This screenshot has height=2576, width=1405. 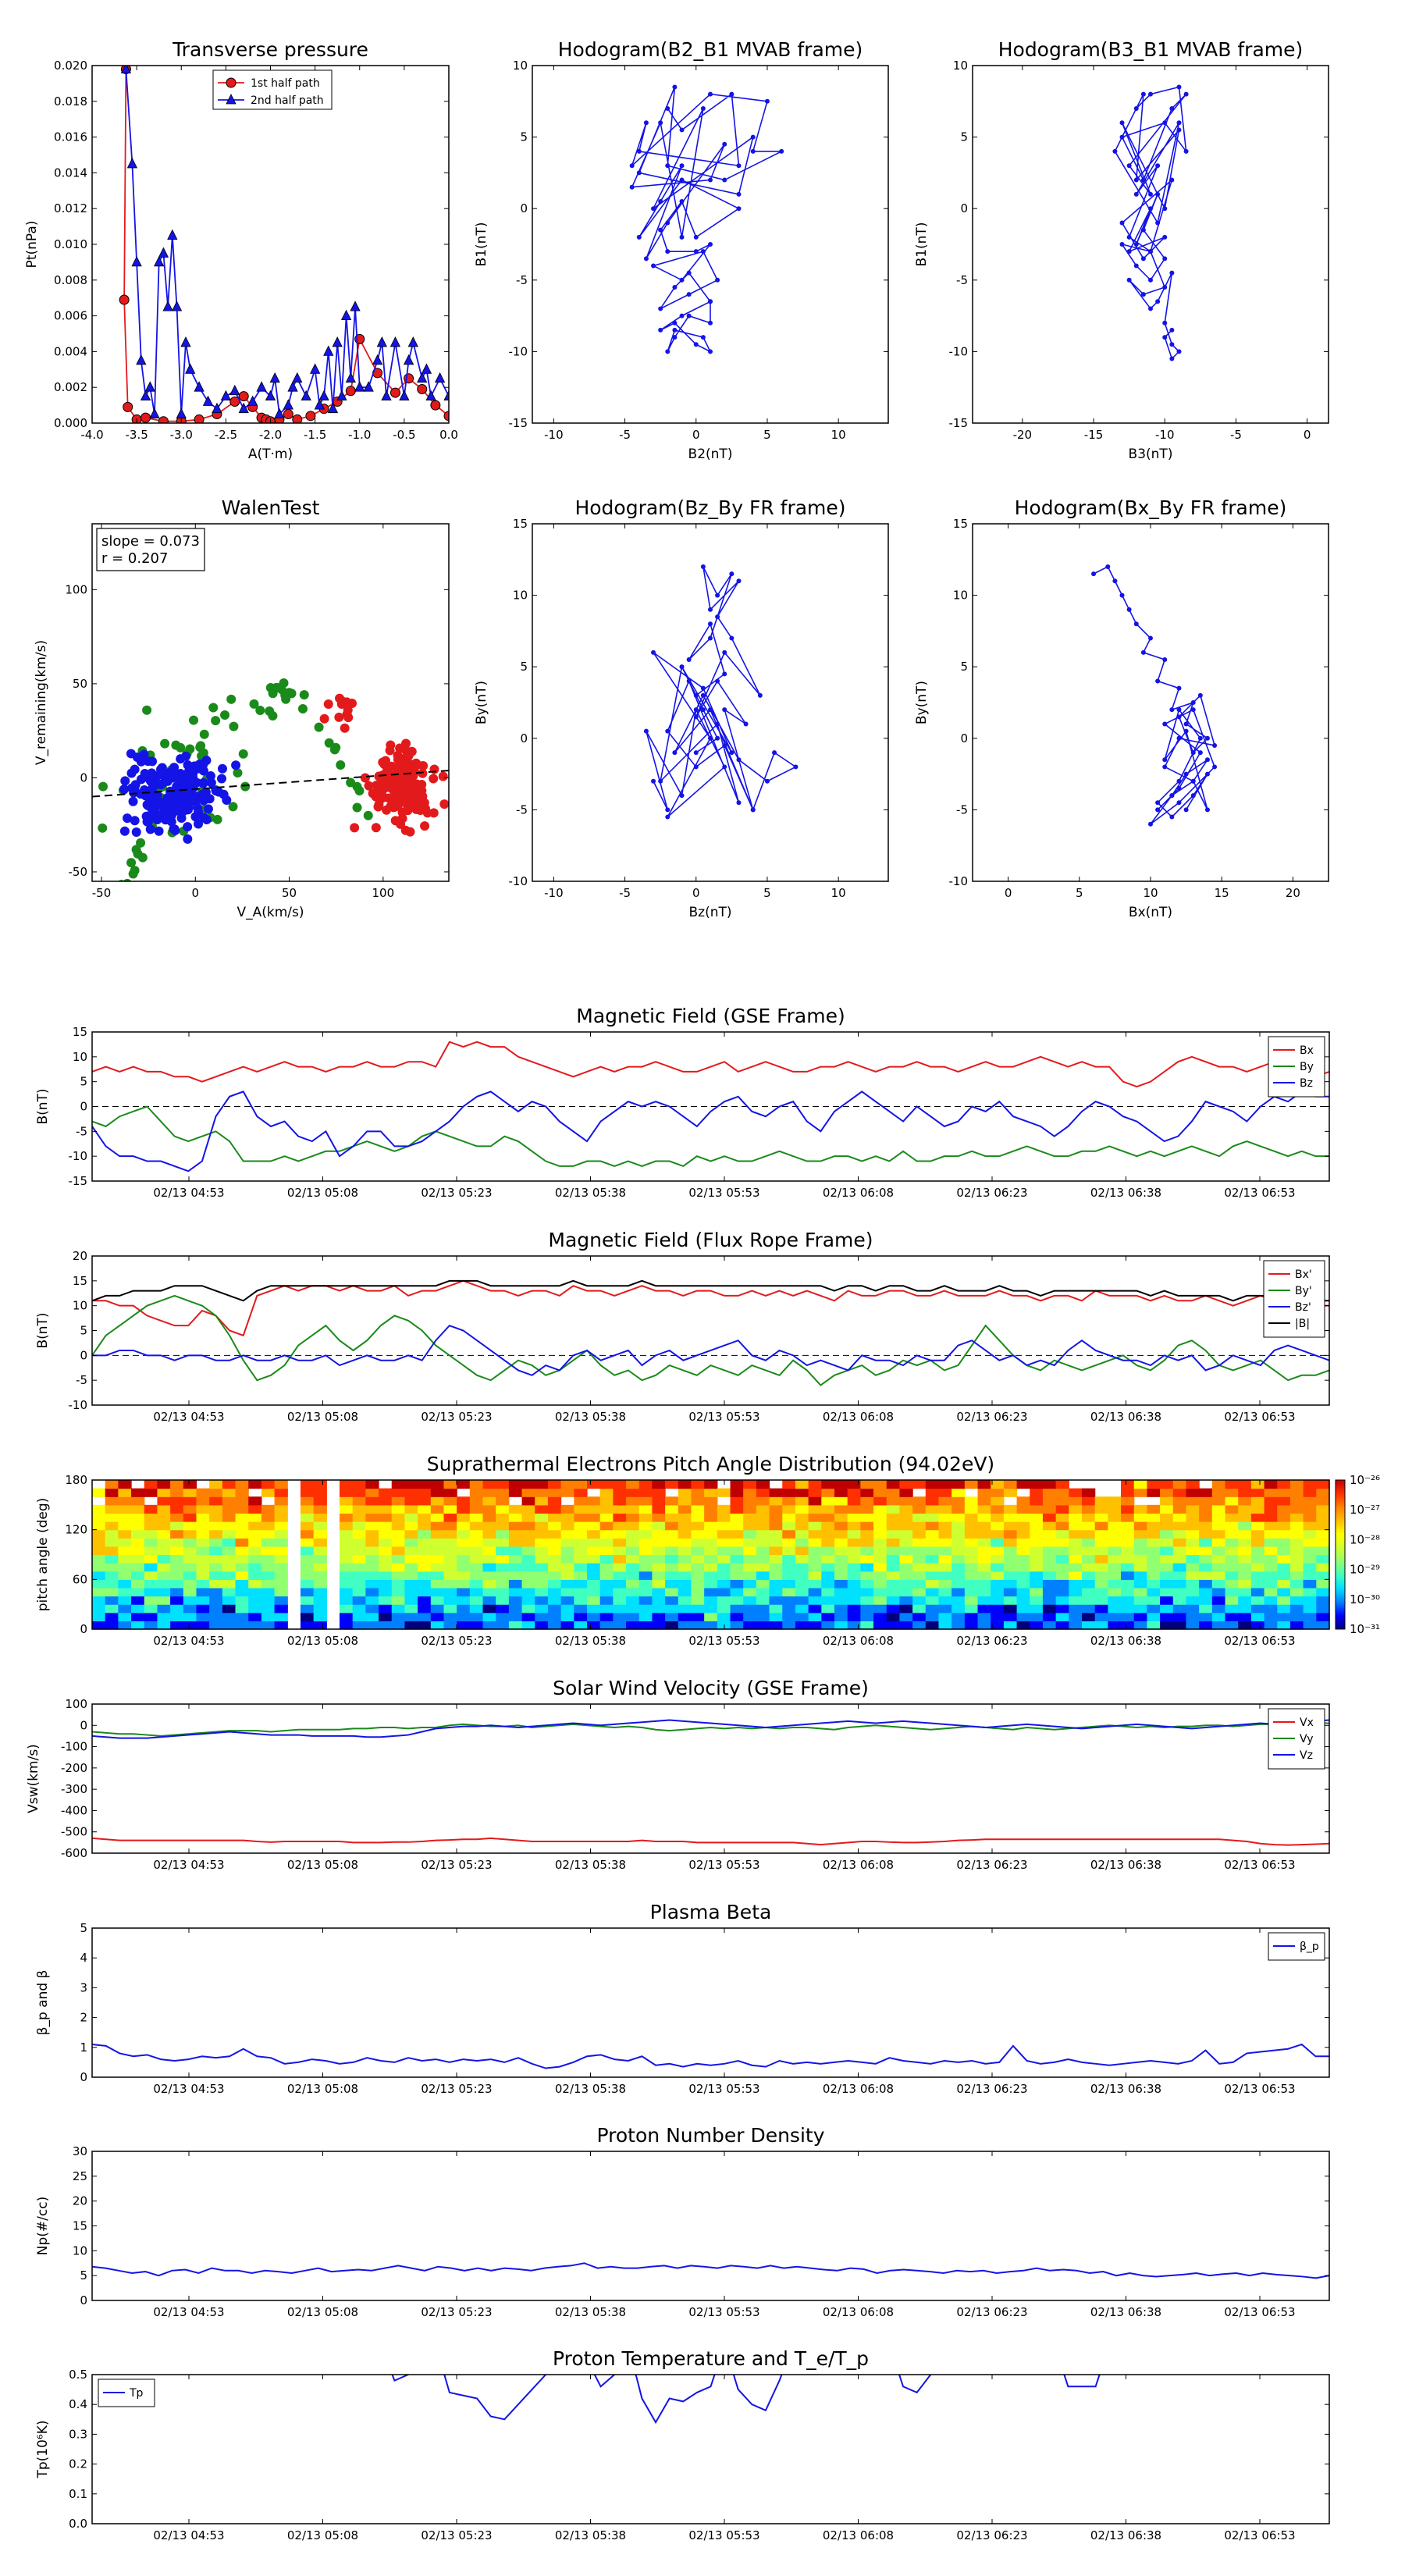 I want to click on plot-frame, so click(x=711, y=1554).